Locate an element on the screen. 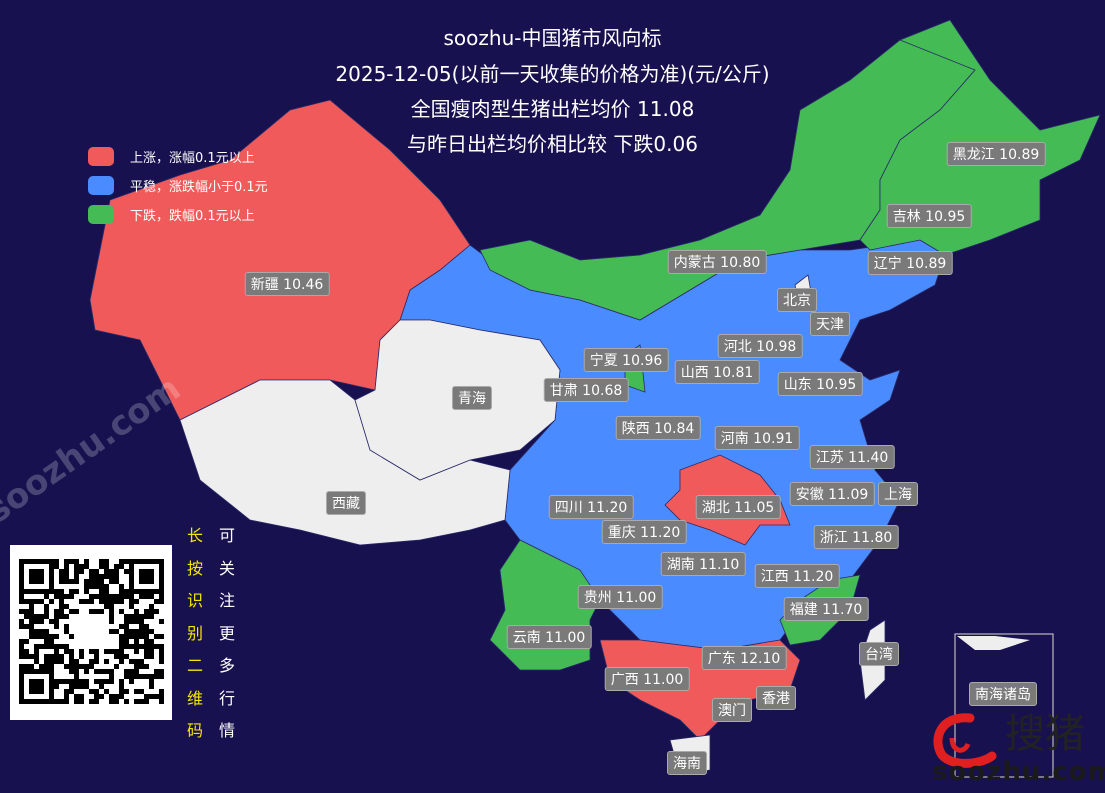  title-line-4: 与昨日出栏均价相比较 下跌0.06 is located at coordinates (552, 144).